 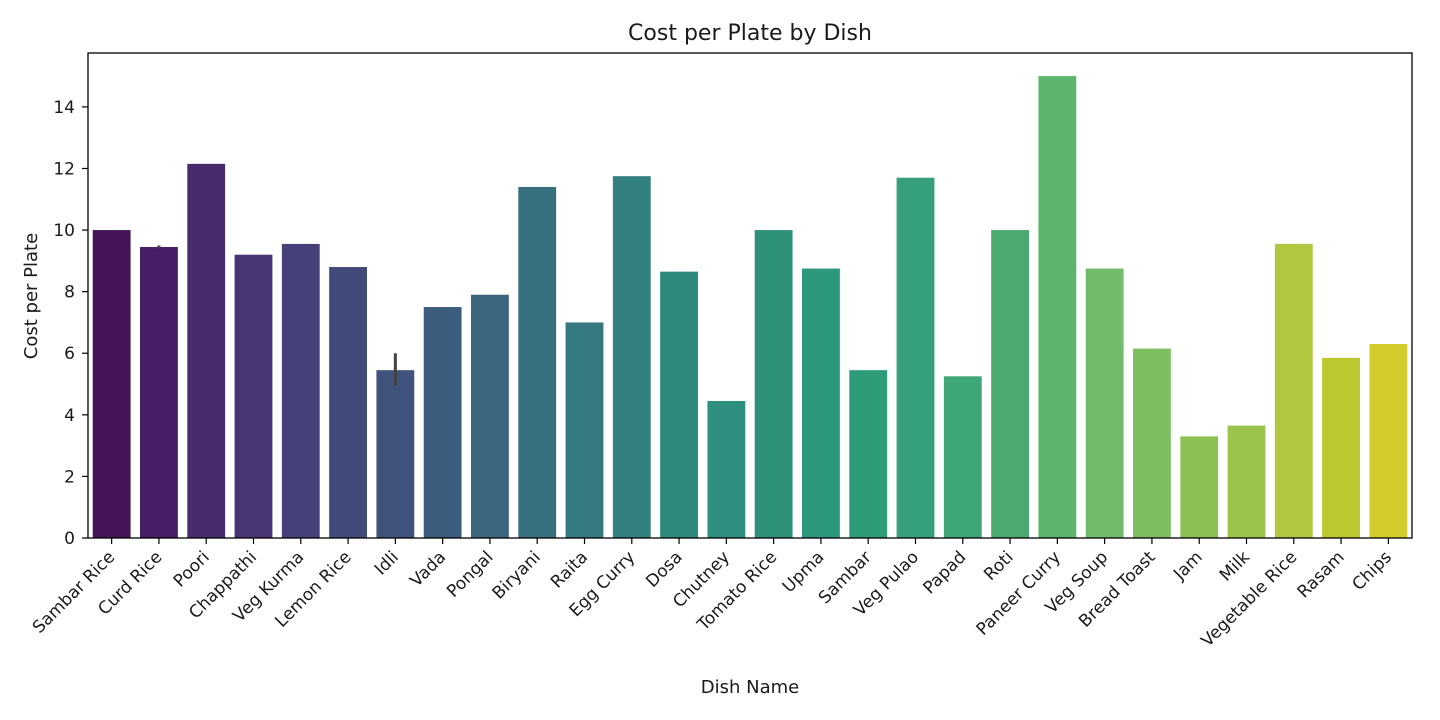 What do you see at coordinates (69, 539) in the screenshot?
I see `y-tick-label: 0` at bounding box center [69, 539].